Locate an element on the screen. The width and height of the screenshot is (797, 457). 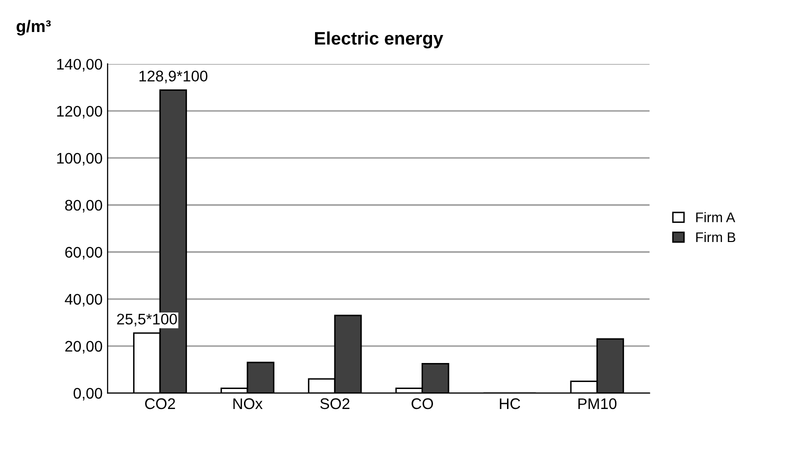
annotation: 128,9*100 is located at coordinates (173, 77).